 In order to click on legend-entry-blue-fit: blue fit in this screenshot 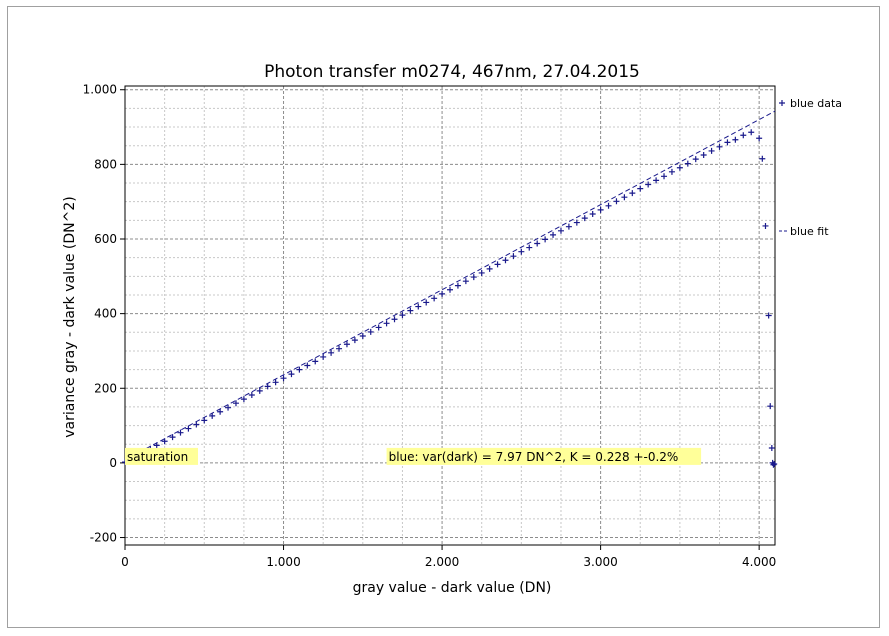, I will do `click(804, 231)`.